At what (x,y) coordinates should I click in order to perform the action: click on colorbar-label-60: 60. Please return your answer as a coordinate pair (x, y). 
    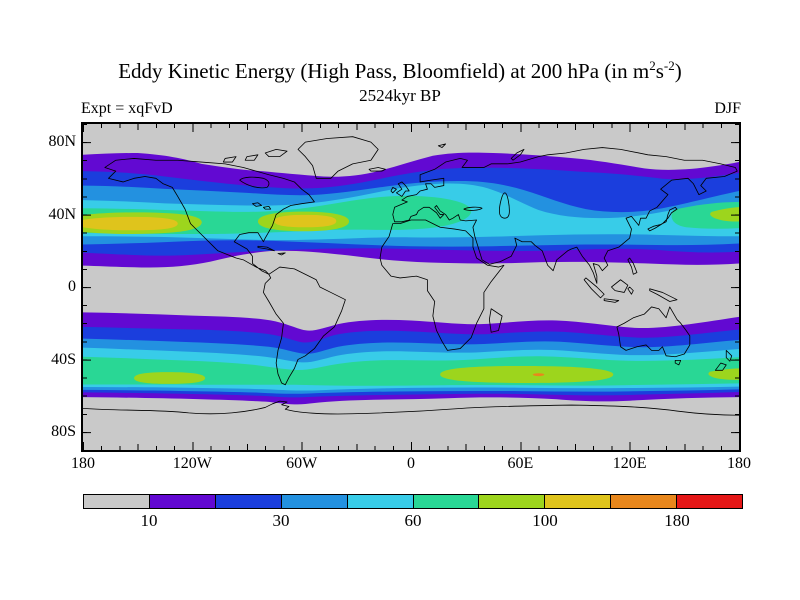
    Looking at the image, I should click on (413, 520).